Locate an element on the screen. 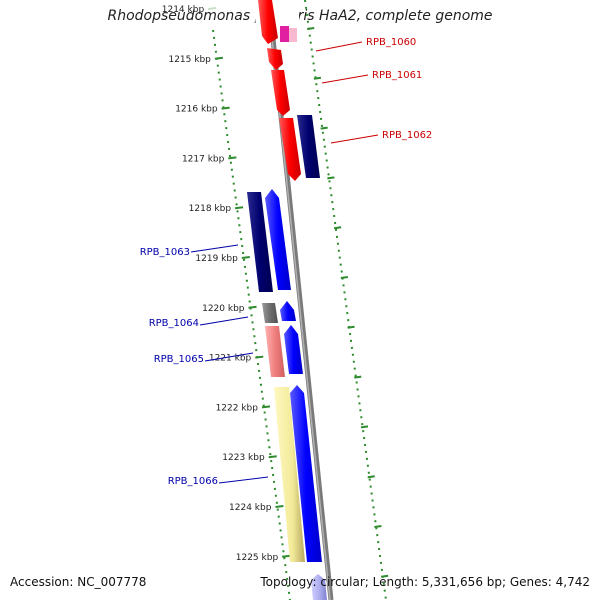 This screenshot has width=600, height=600. tick-label: 1224 kbp is located at coordinates (250, 508).